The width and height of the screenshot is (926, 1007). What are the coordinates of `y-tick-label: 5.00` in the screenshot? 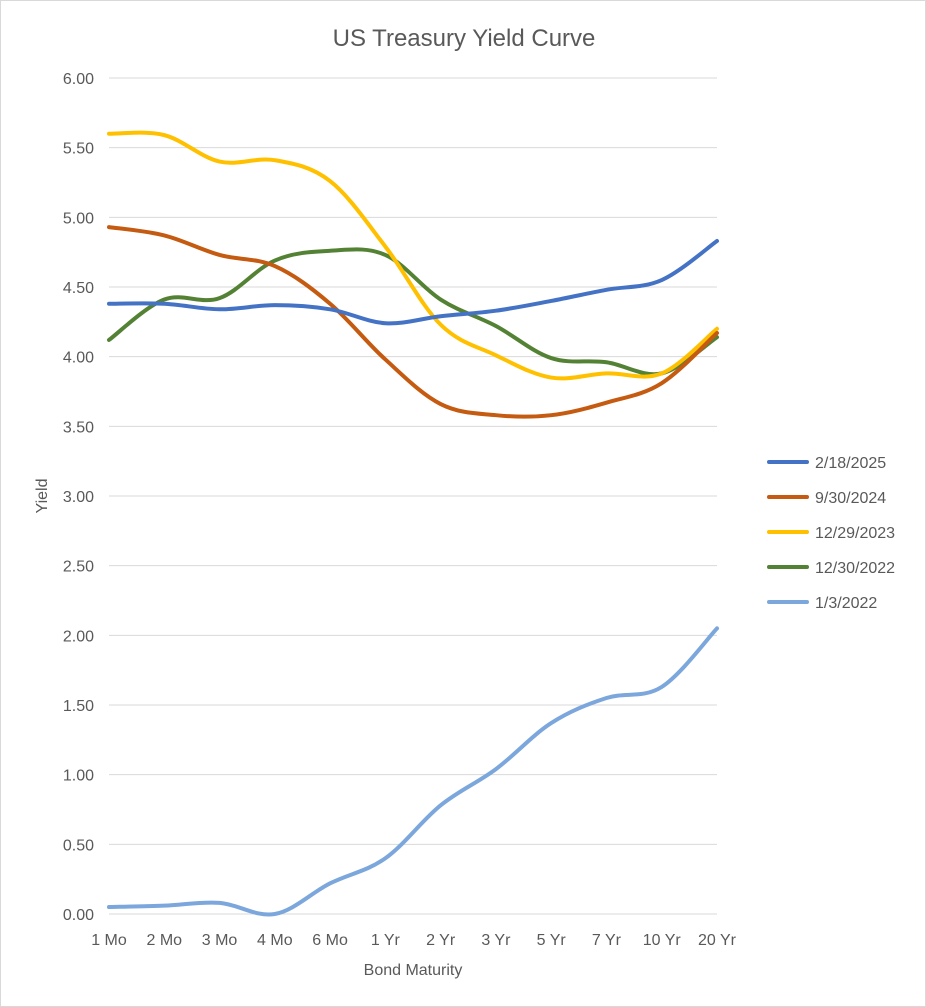 It's located at (78, 218).